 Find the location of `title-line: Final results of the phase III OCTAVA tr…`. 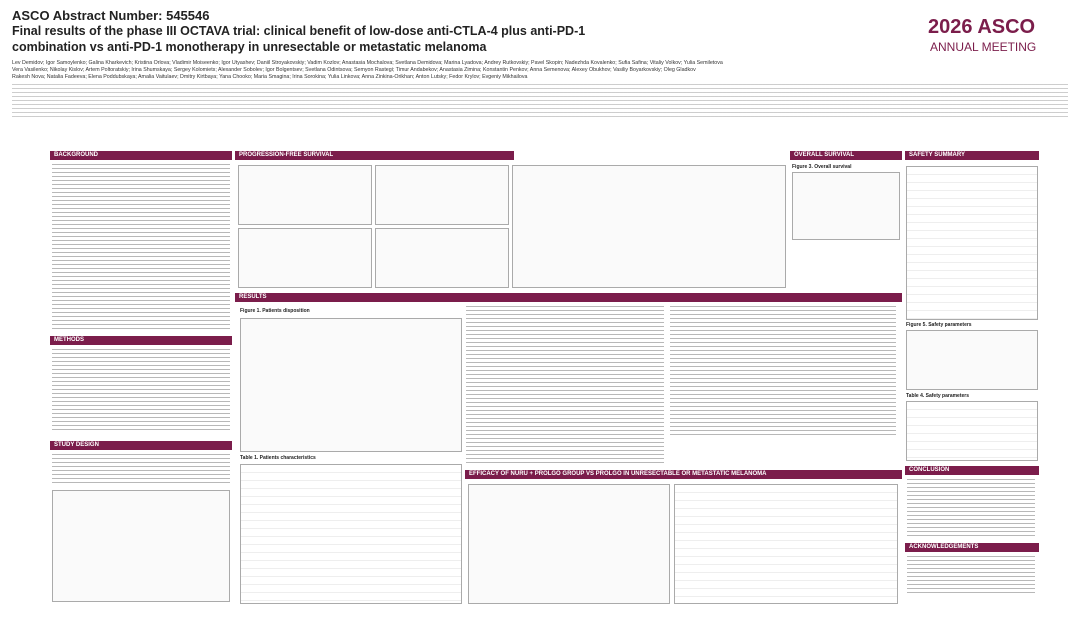

title-line: Final results of the phase III OCTAVA tr… is located at coordinates (299, 31).